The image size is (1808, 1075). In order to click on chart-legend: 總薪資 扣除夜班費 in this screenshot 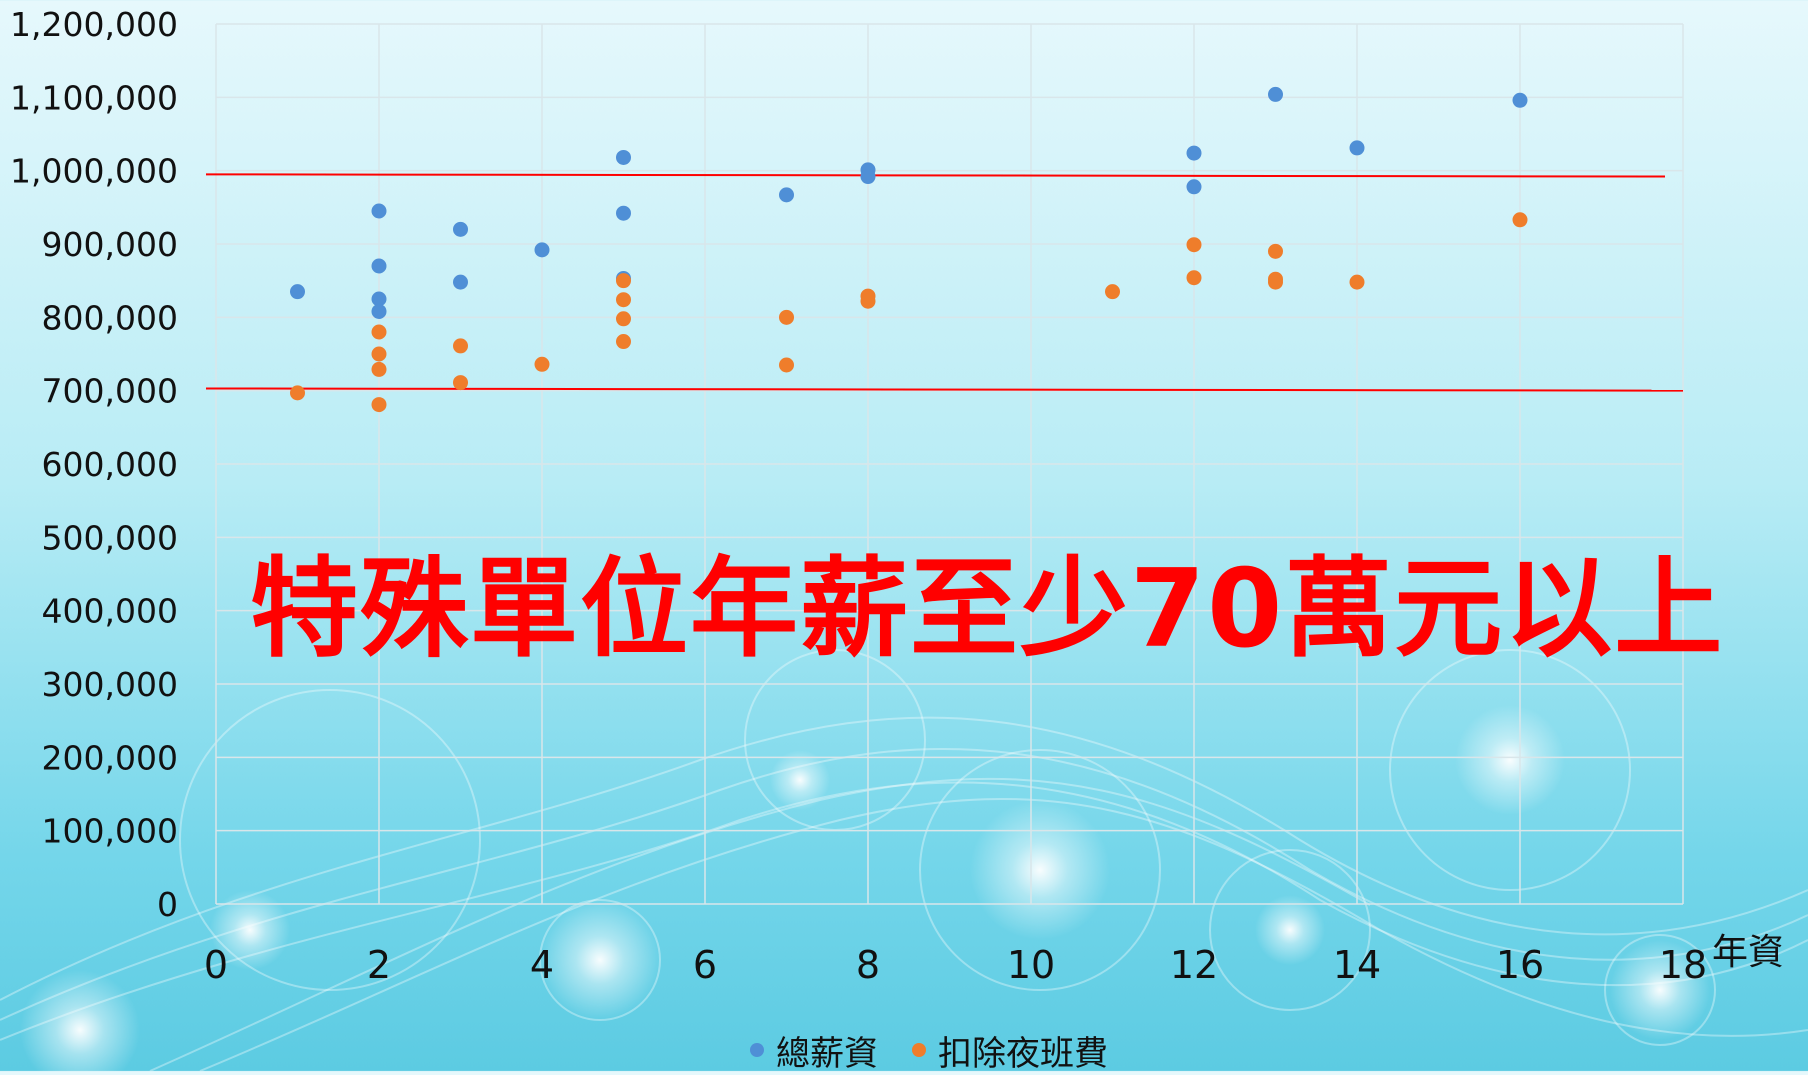, I will do `click(929, 1052)`.